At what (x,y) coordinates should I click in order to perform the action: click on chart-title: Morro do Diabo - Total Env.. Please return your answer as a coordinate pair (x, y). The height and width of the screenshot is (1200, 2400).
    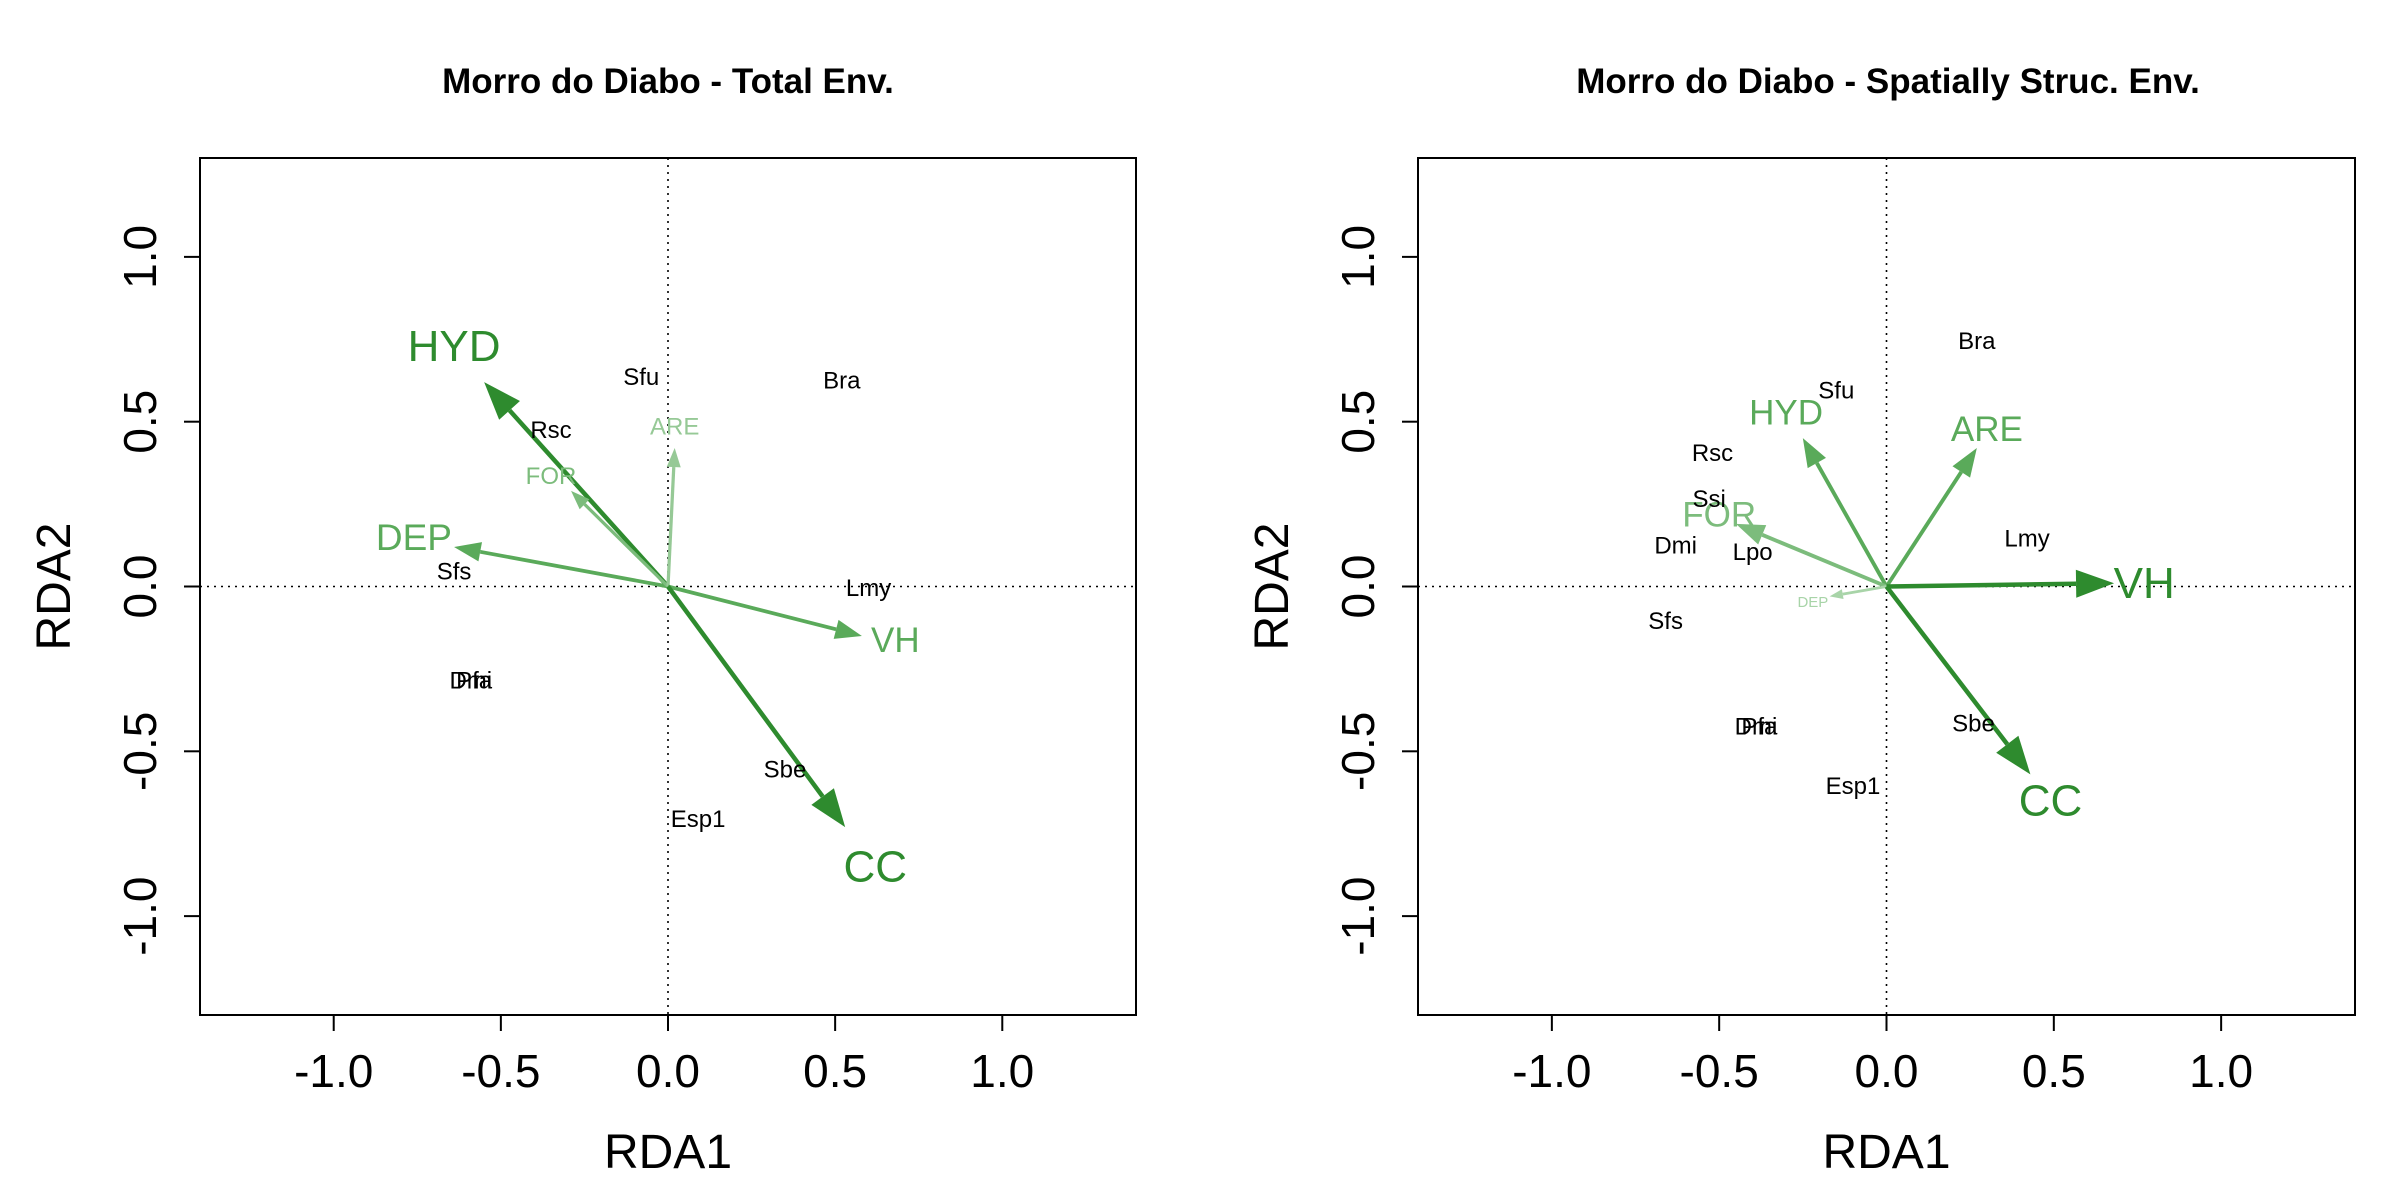
    Looking at the image, I should click on (668, 81).